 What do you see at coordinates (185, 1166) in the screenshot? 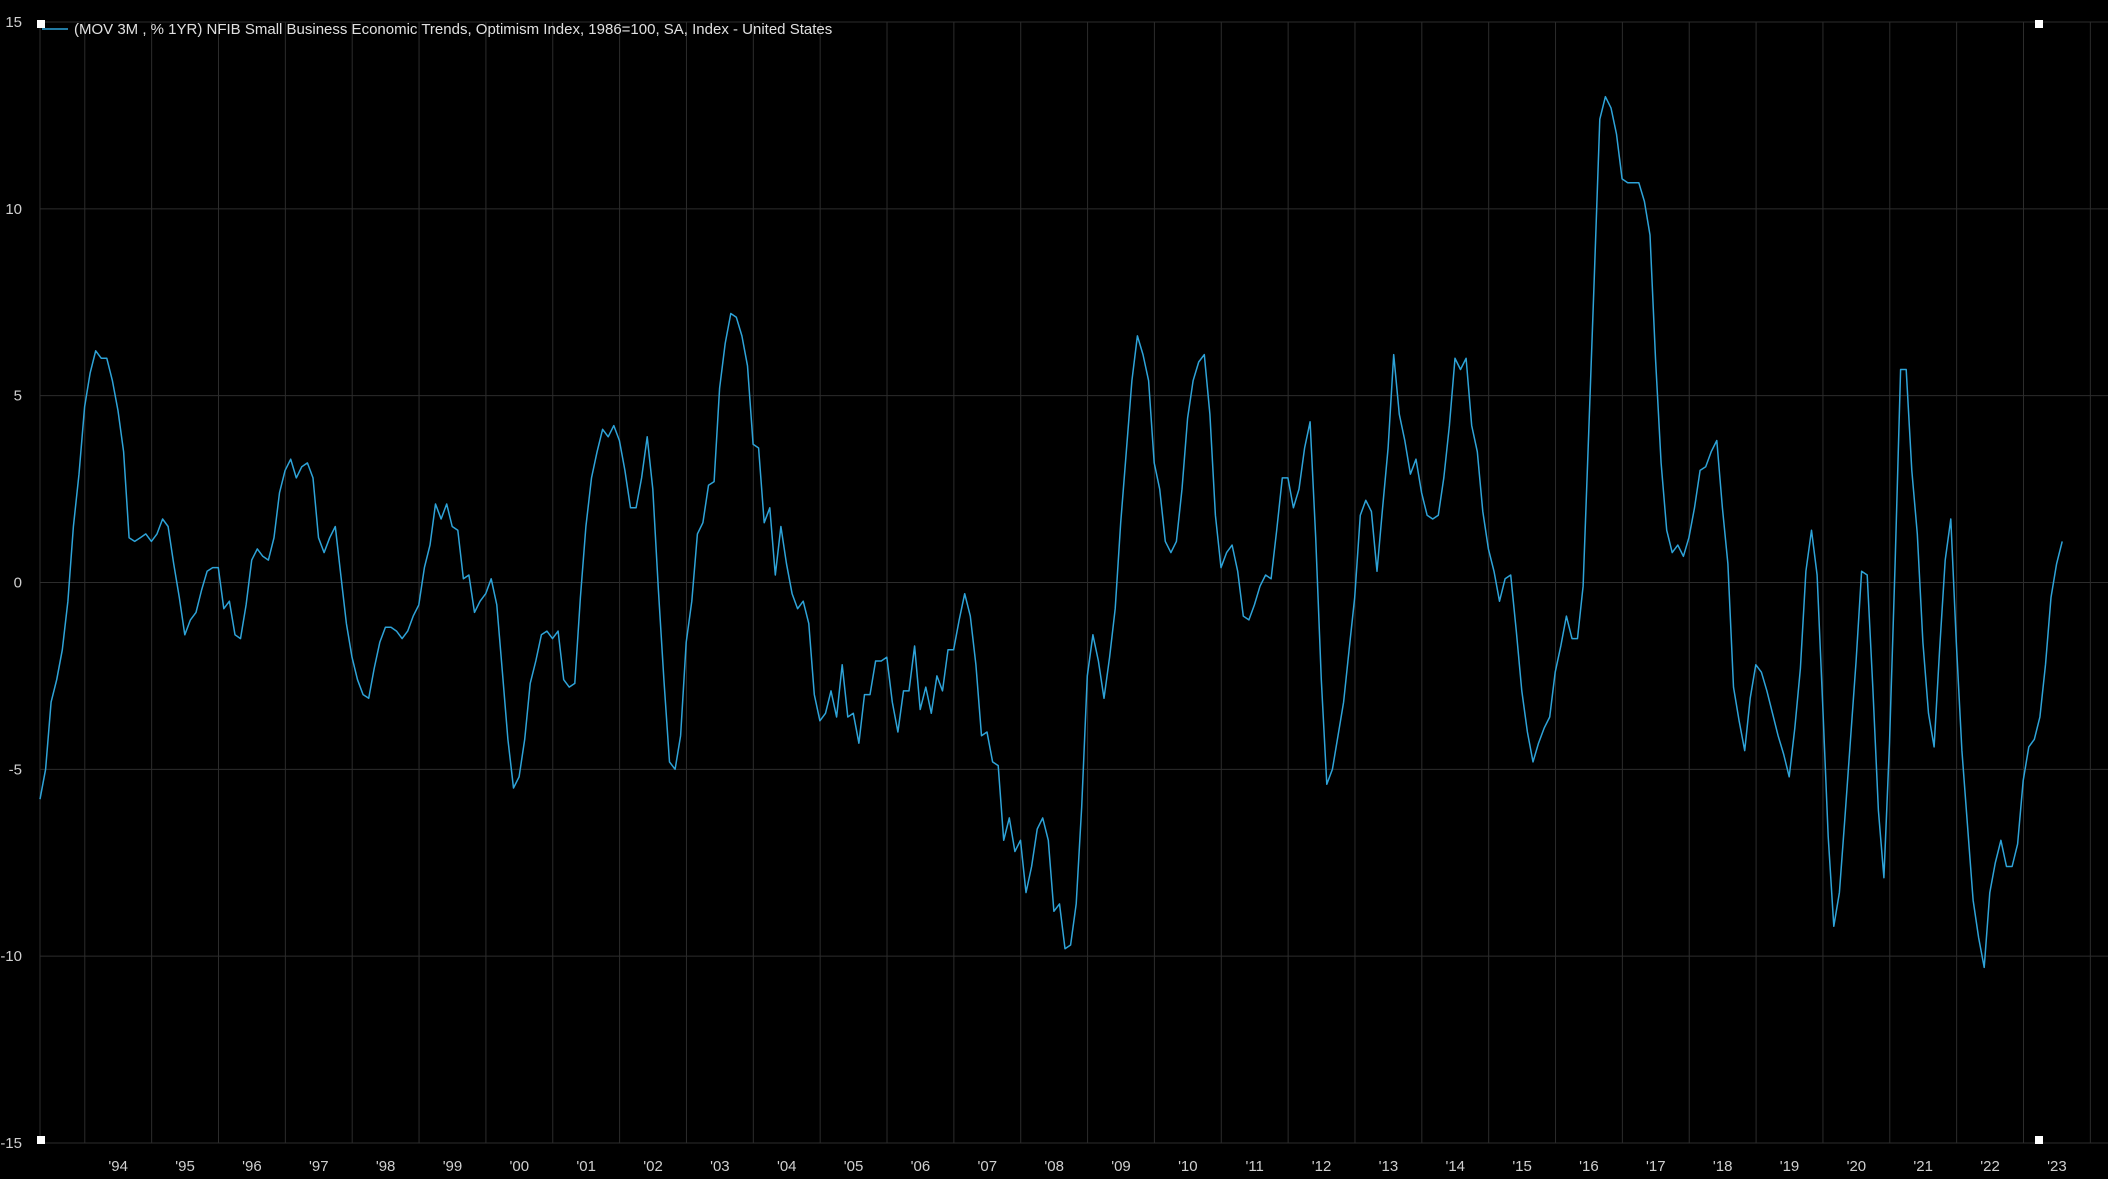
I see `x-tick-label: '95` at bounding box center [185, 1166].